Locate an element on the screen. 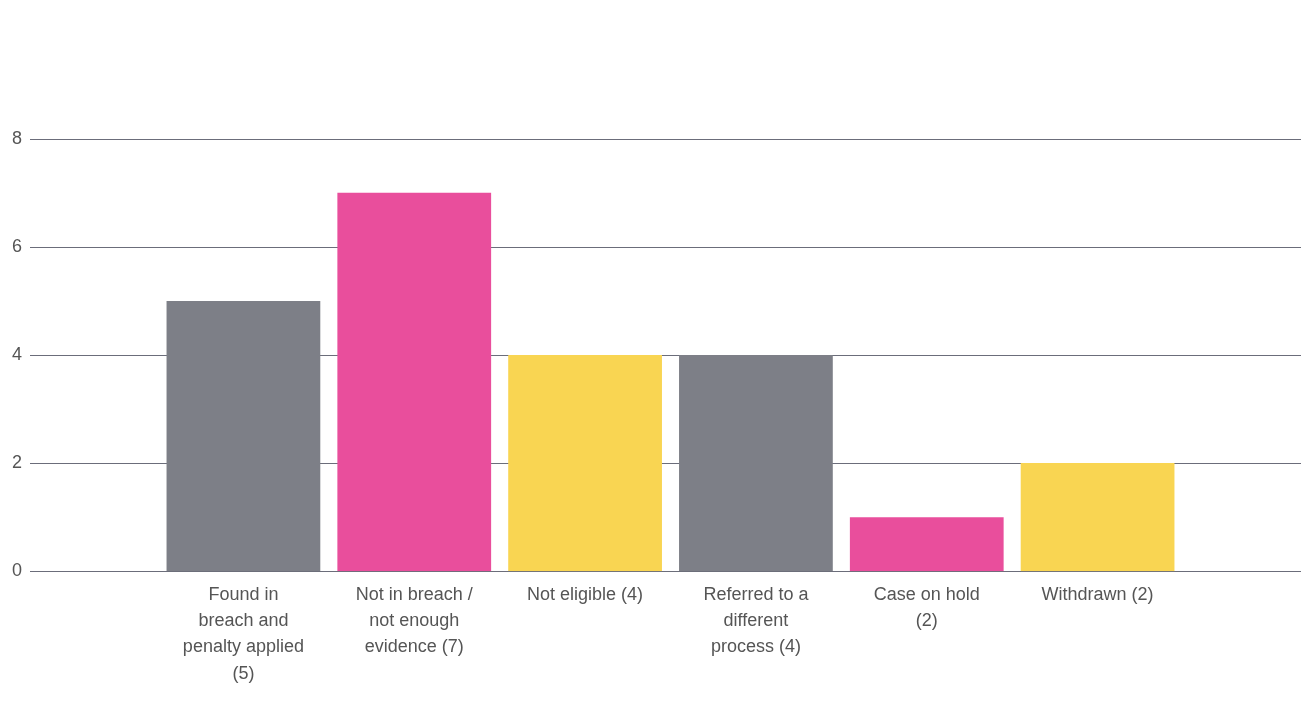 Image resolution: width=1301 pixels, height=710 pixels. x-tick-label: Not in breach / not enough evidence (7) is located at coordinates (414, 620).